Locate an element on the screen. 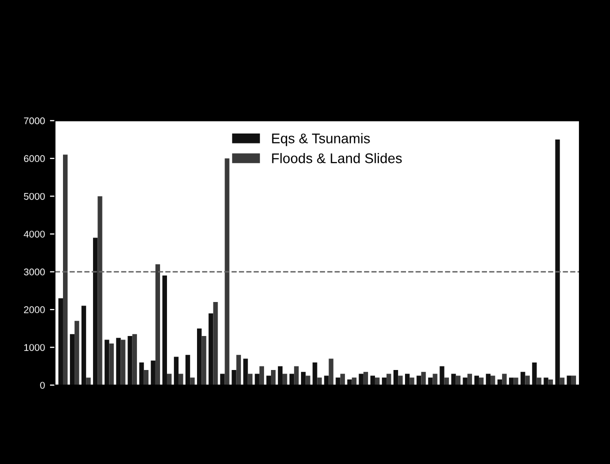  legend-label: Floods & Land Slides is located at coordinates (337, 158).